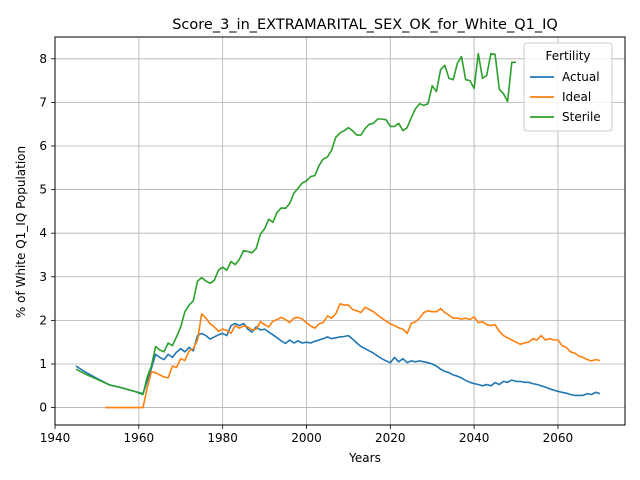 The image size is (640, 480). What do you see at coordinates (338, 359) in the screenshot?
I see `series-line-actual` at bounding box center [338, 359].